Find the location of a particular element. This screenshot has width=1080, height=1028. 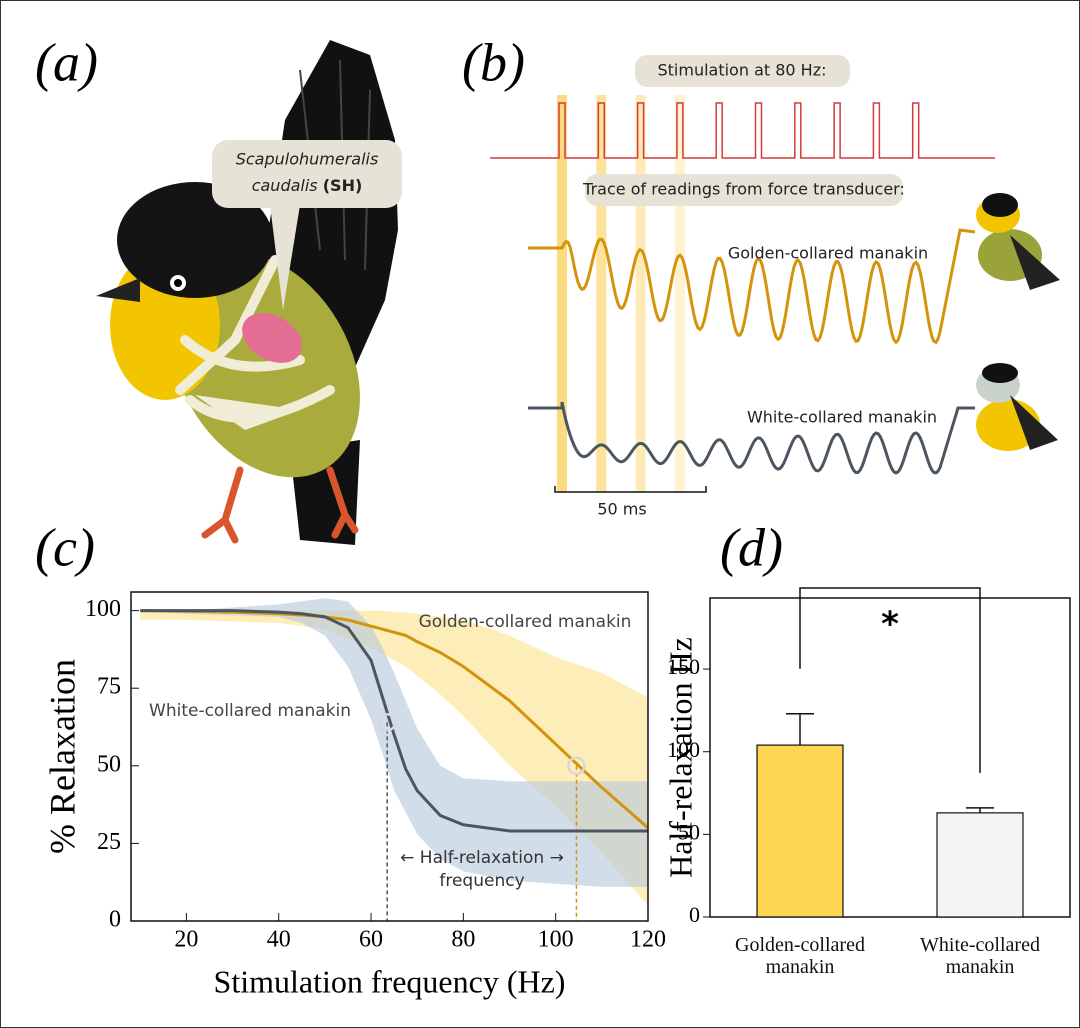

panel-label: (b) is located at coordinates (493, 62).